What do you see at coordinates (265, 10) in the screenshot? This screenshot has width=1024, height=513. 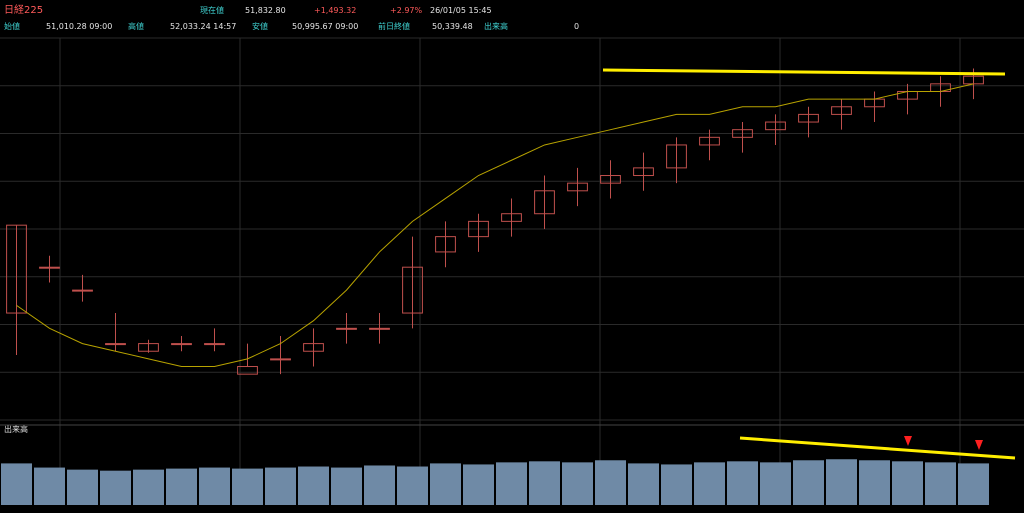 I see `current-value: 51,832.80` at bounding box center [265, 10].